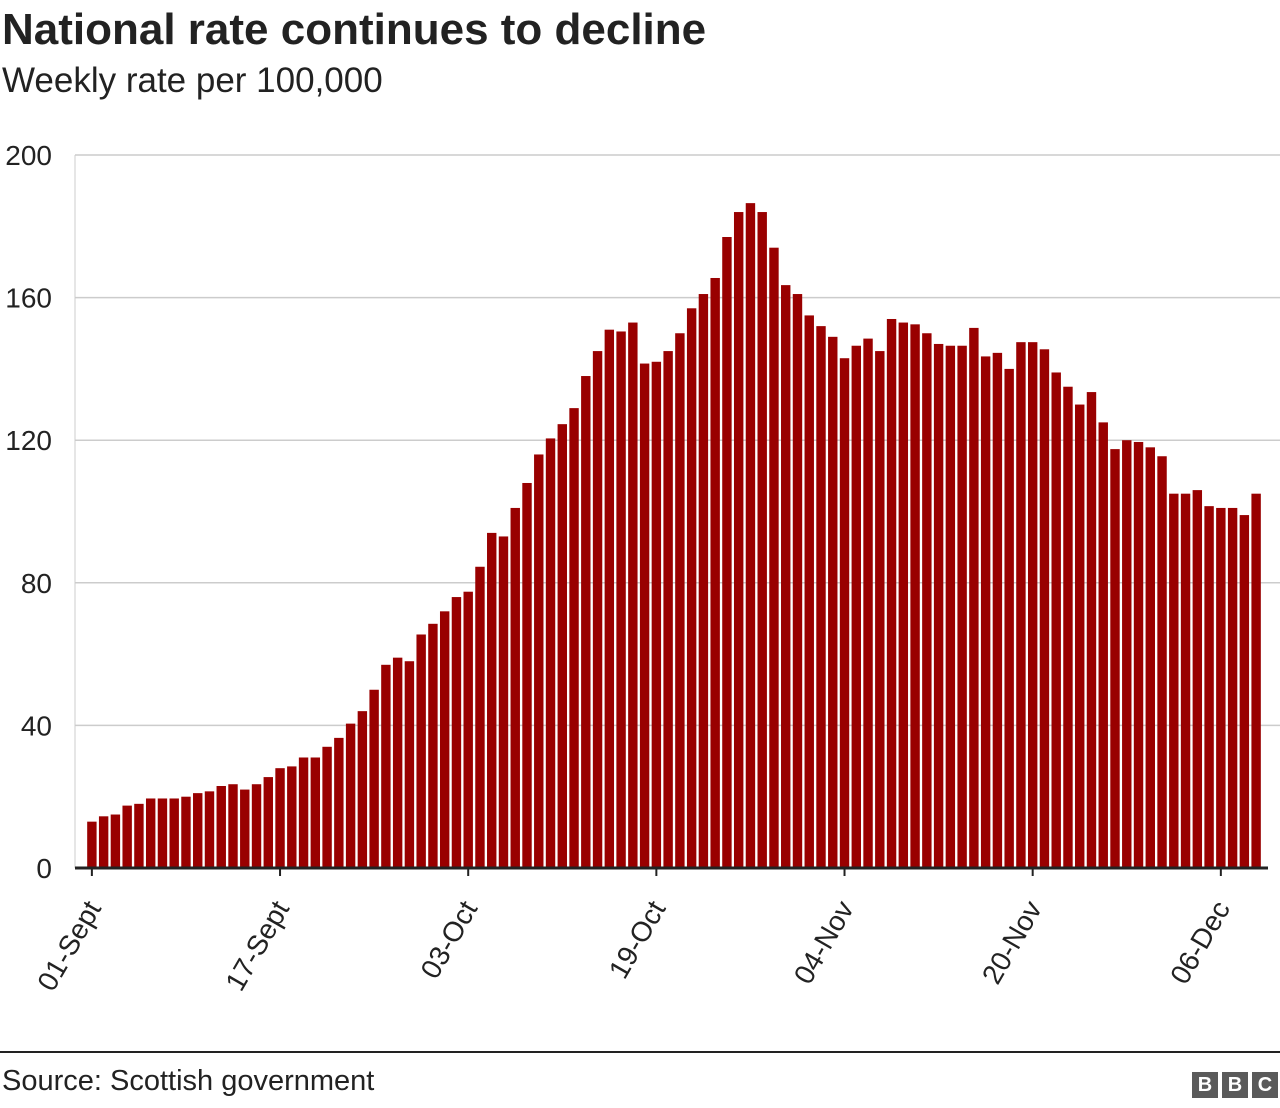 This screenshot has width=1280, height=1108. Describe the element at coordinates (44, 868) in the screenshot. I see `y-tick-label: 0` at that location.